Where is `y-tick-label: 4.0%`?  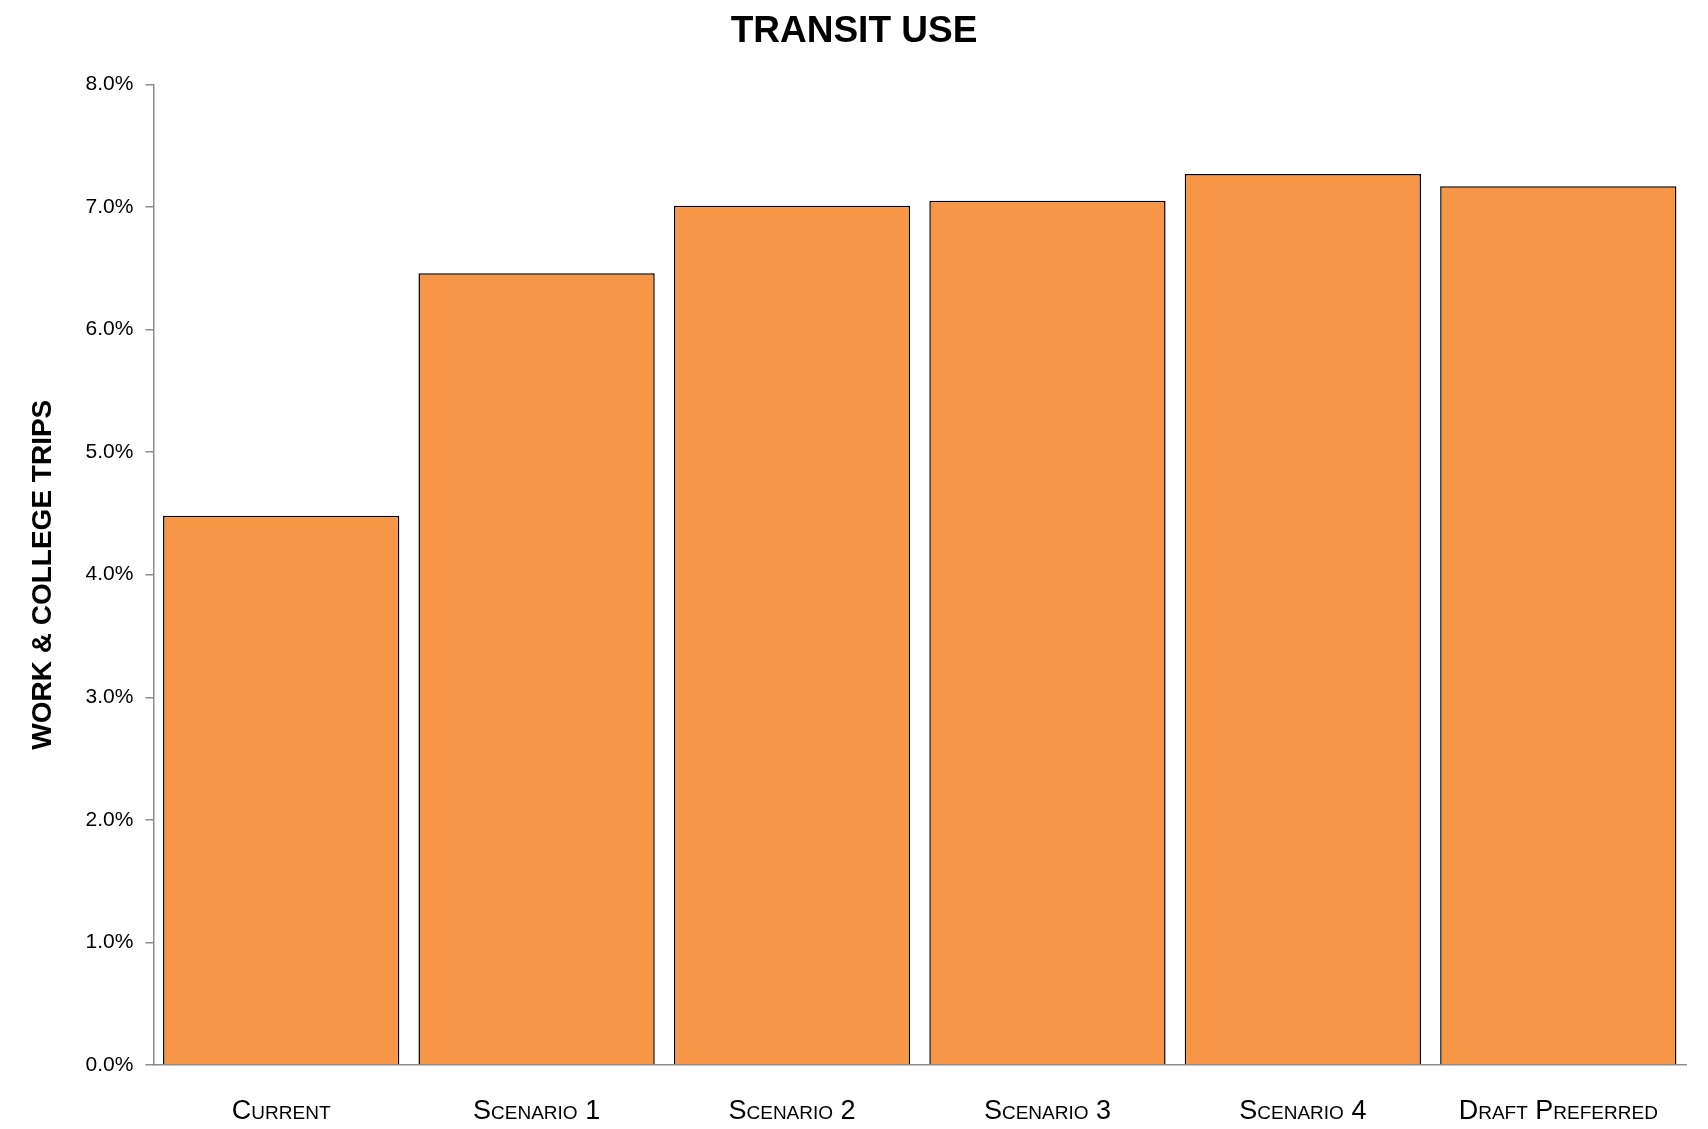
y-tick-label: 4.0% is located at coordinates (109, 573).